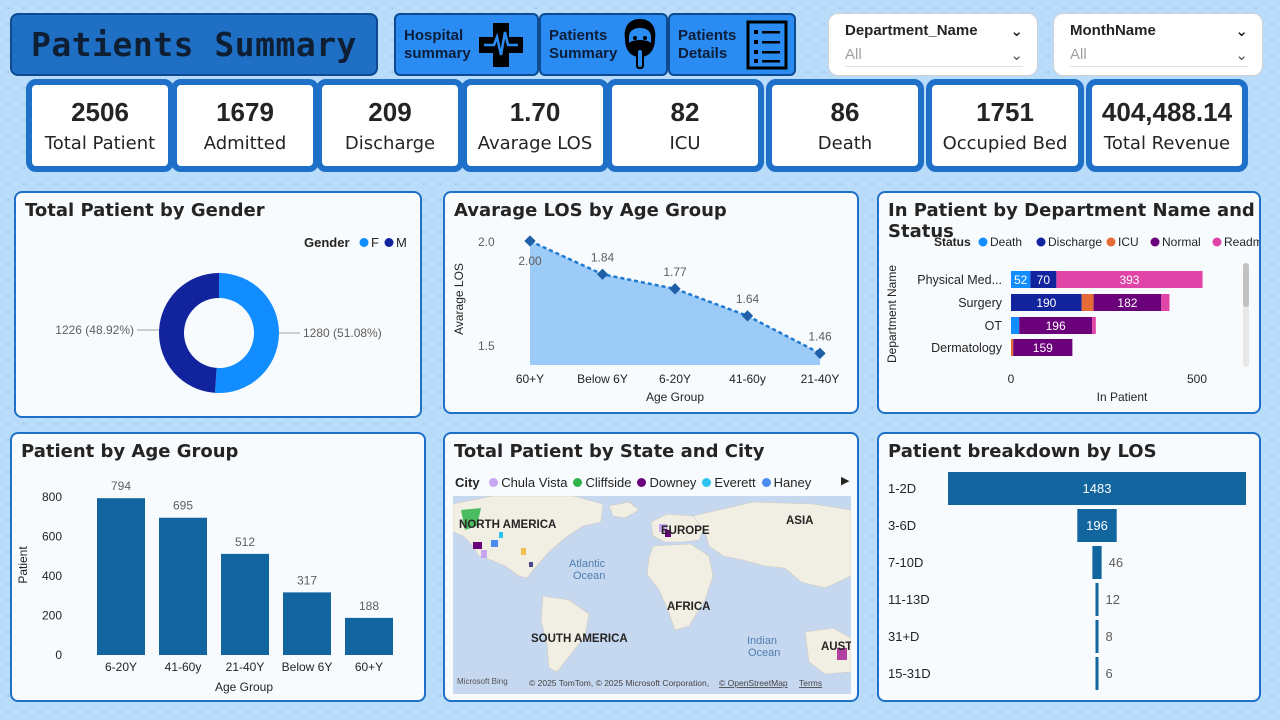 The image size is (1280, 720). What do you see at coordinates (121, 667) in the screenshot?
I see `x-tick-label: 6-20Y` at bounding box center [121, 667].